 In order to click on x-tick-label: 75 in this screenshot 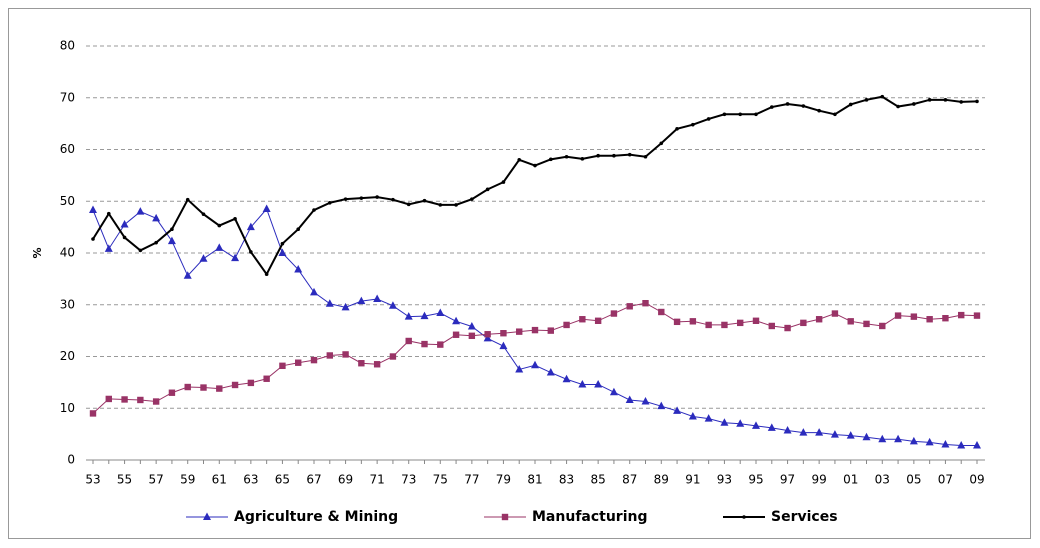, I will do `click(440, 480)`.